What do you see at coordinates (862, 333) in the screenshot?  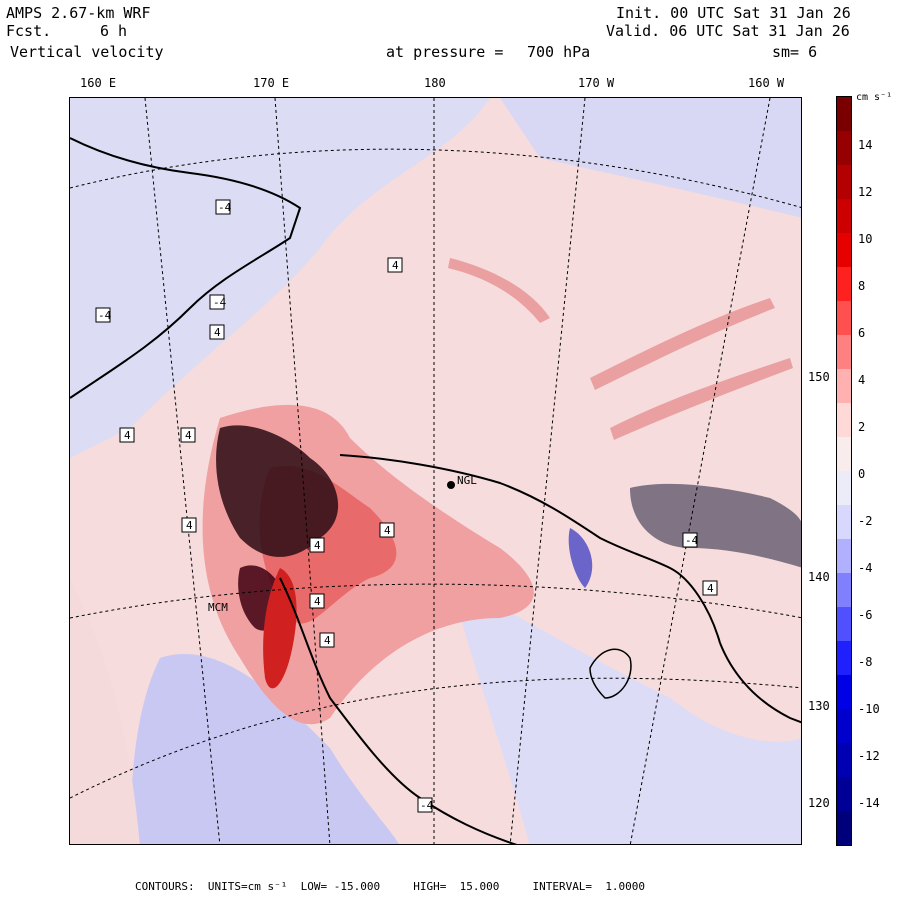 I see `colorbar-tick-label: 6` at bounding box center [862, 333].